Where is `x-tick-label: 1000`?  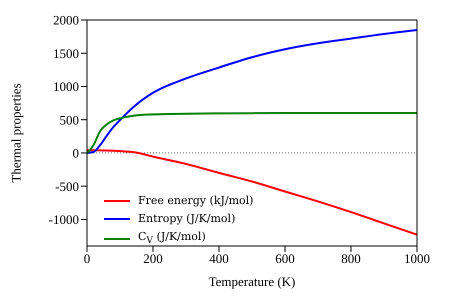 x-tick-label: 1000 is located at coordinates (417, 258).